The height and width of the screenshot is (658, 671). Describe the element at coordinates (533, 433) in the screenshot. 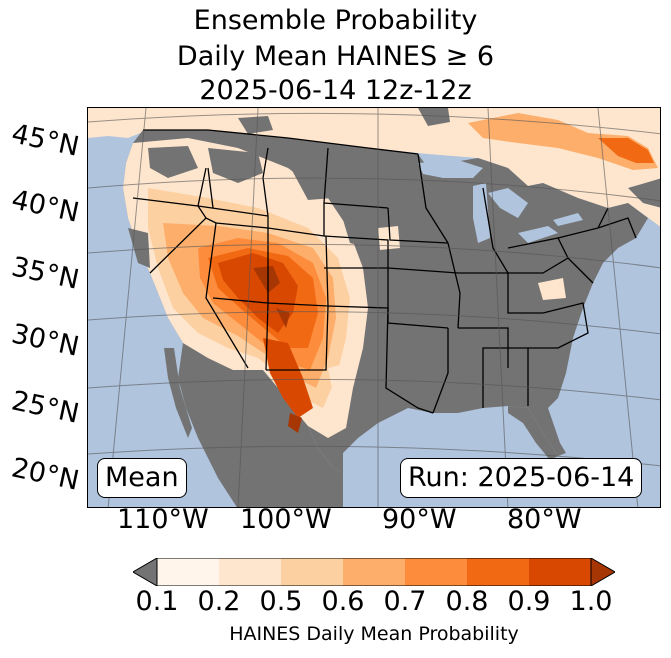

I see `florida` at that location.